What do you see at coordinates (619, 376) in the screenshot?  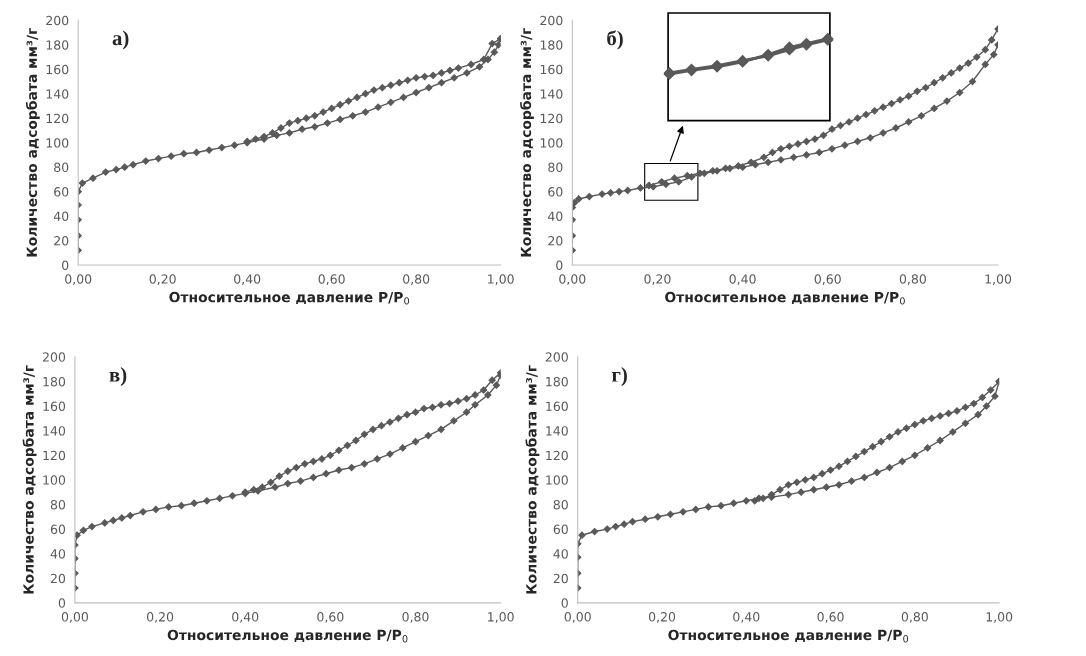 I see `annotation: г)` at bounding box center [619, 376].